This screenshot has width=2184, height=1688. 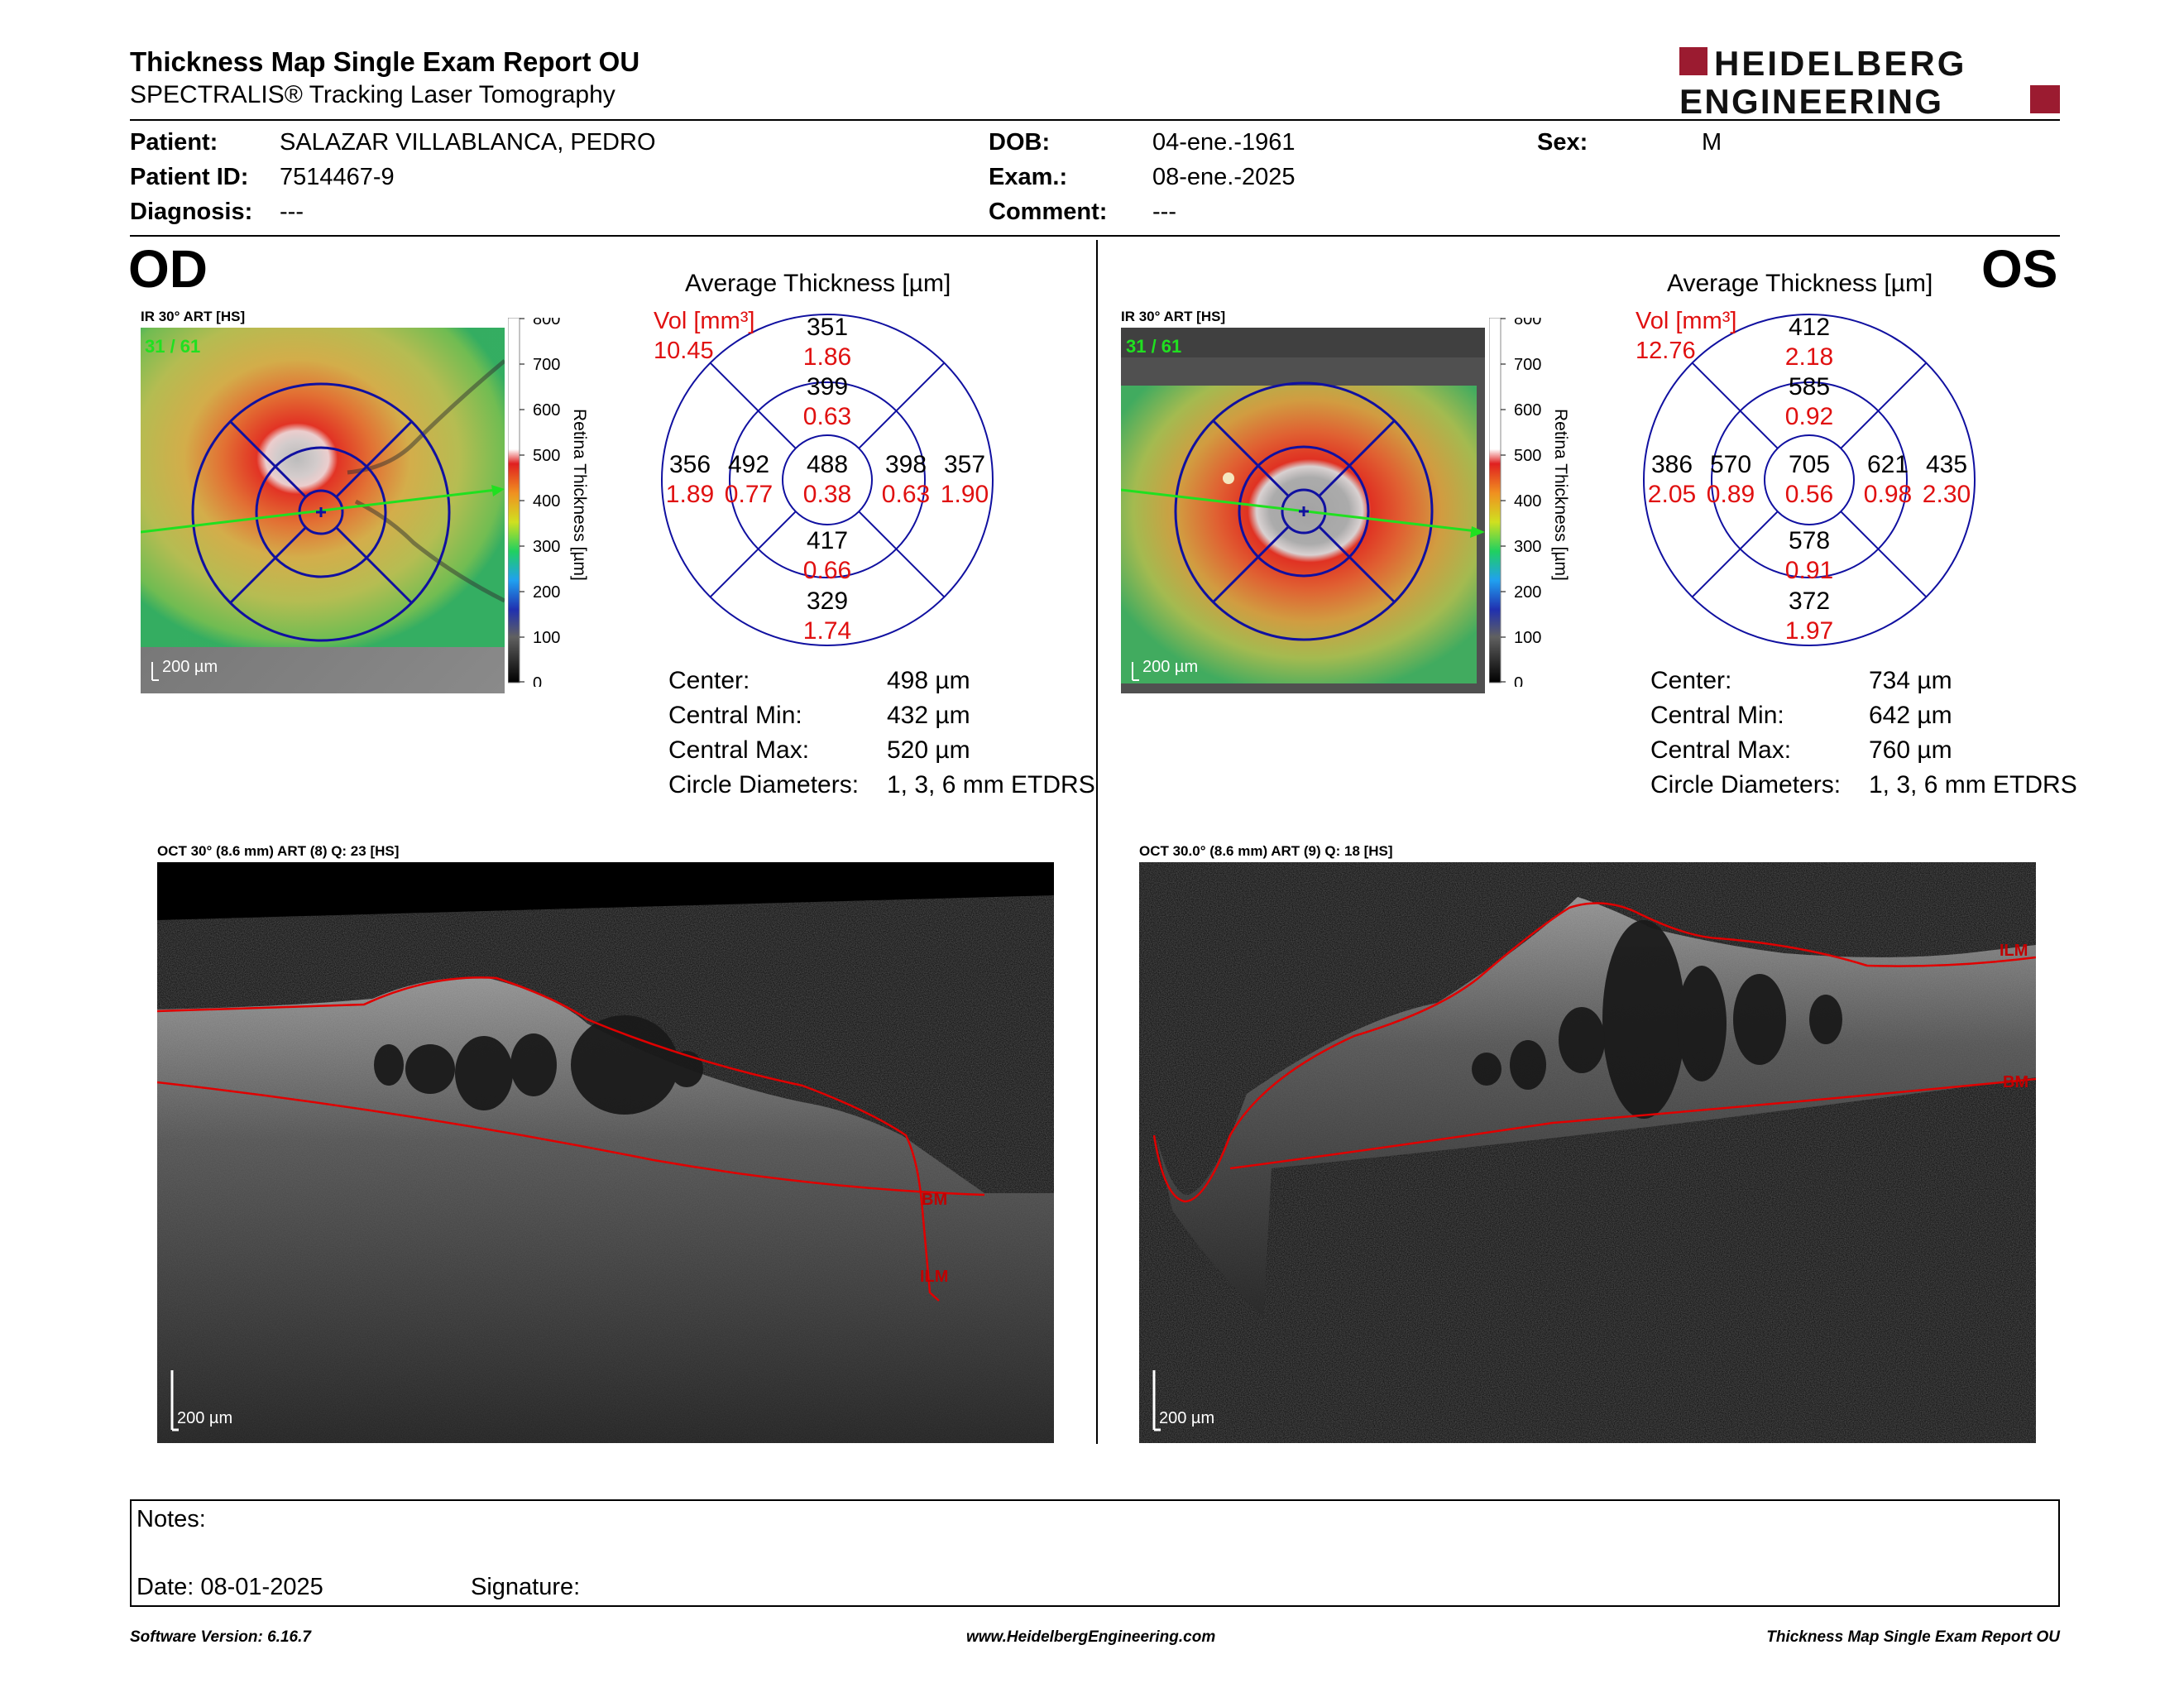 What do you see at coordinates (323, 510) in the screenshot?
I see `od-thickness-map: 31 / 61 200 µm` at bounding box center [323, 510].